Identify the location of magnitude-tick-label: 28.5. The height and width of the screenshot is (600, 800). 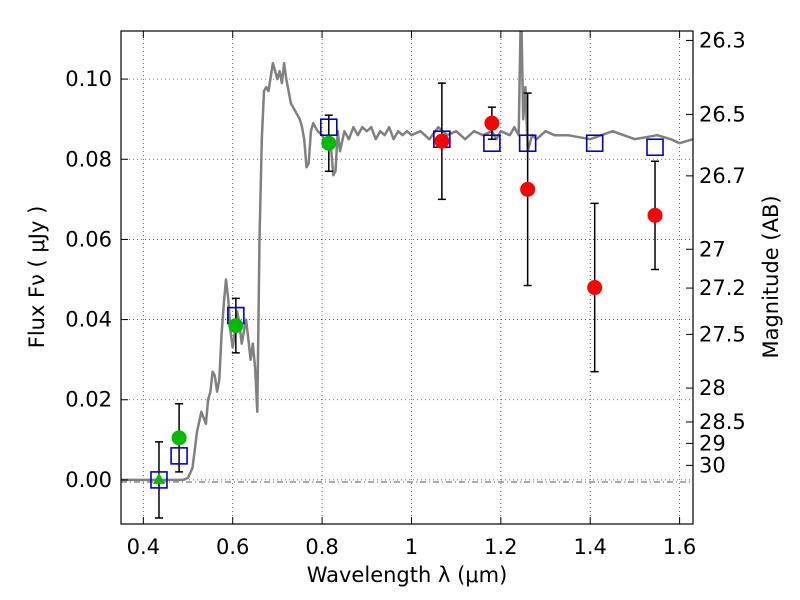
(722, 422).